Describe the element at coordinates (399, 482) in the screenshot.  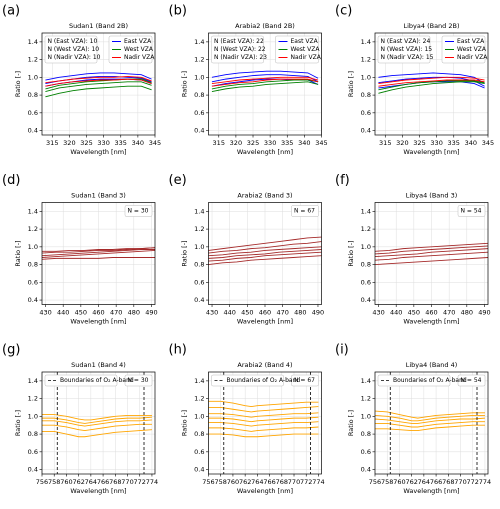
I see `x-tick-label: 760` at that location.